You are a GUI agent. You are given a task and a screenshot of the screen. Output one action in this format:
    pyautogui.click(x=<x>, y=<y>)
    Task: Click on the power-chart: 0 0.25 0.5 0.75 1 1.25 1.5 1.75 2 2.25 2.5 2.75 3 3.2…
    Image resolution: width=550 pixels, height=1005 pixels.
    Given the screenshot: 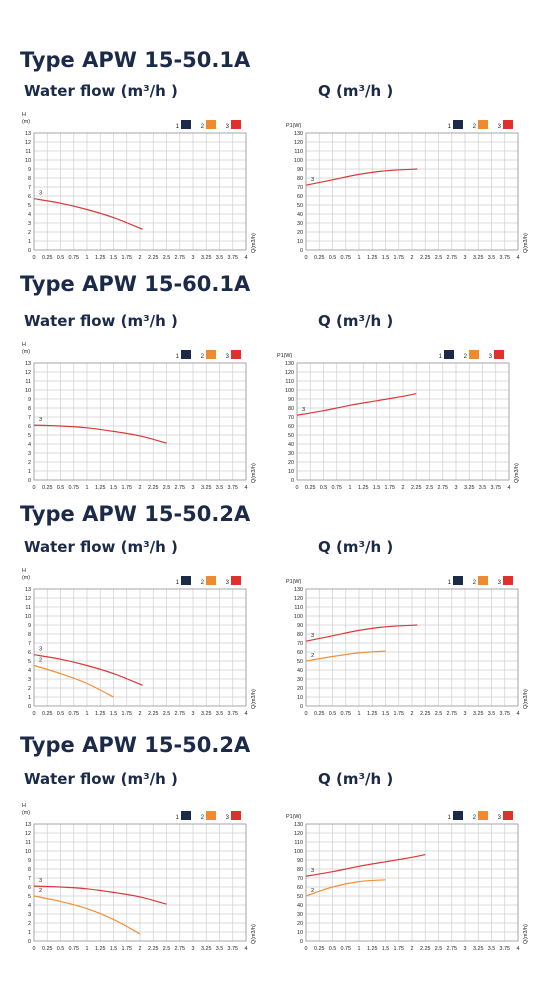 What is the action you would take?
    pyautogui.click(x=407, y=646)
    